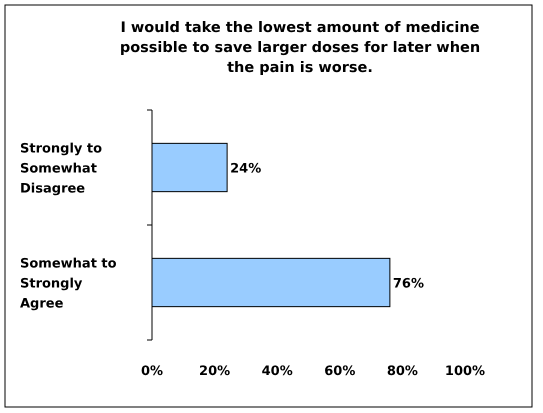  What do you see at coordinates (68, 284) in the screenshot?
I see `y-tick-label: Somewhat to Strongly Agree` at bounding box center [68, 284].